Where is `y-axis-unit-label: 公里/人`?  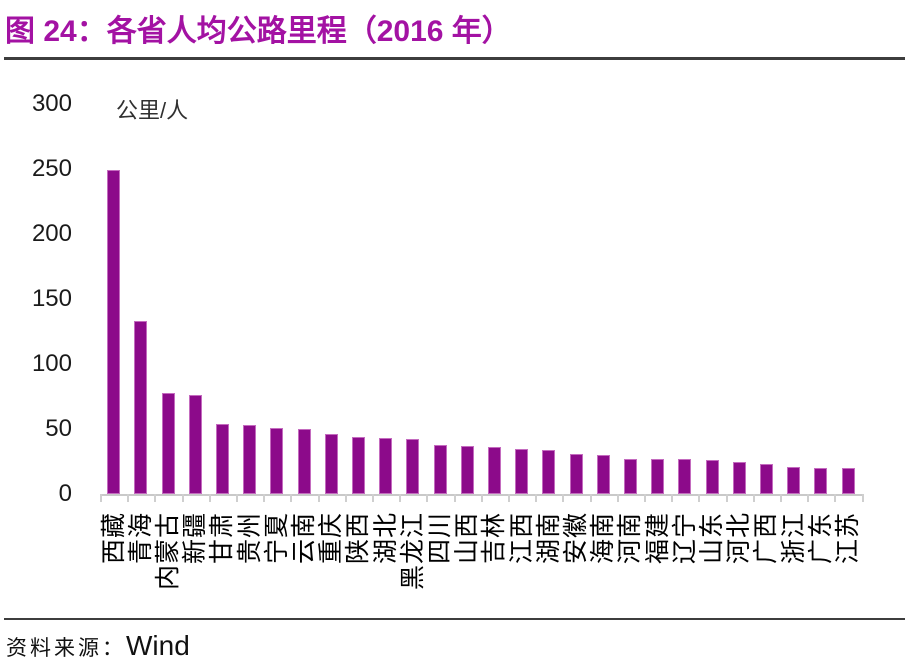
y-axis-unit-label: 公里/人 is located at coordinates (152, 110).